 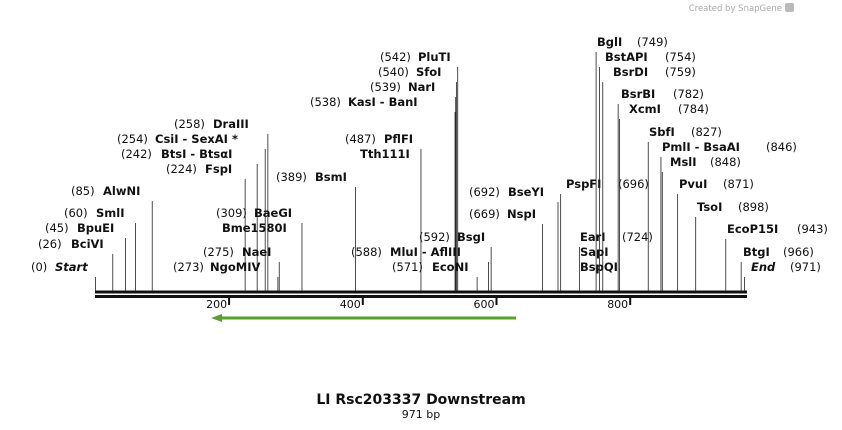 I want to click on ruler-tick-label: 600, so click(x=483, y=304).